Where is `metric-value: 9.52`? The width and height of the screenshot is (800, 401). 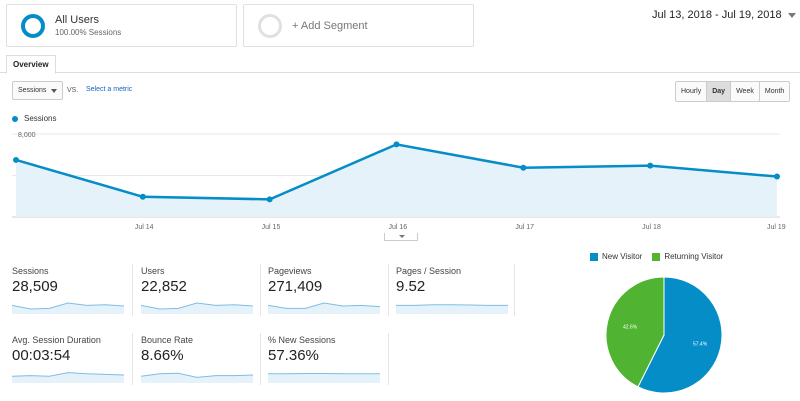
metric-value: 9.52 is located at coordinates (411, 286).